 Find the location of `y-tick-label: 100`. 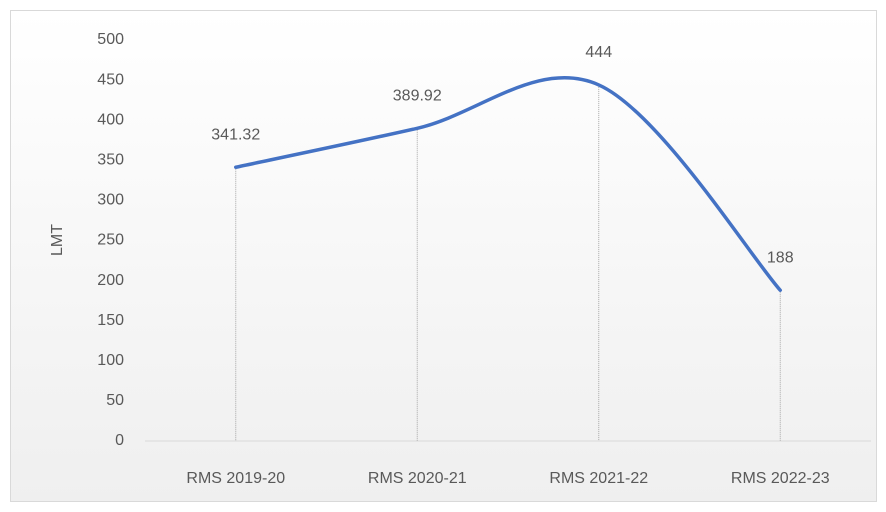

y-tick-label: 100 is located at coordinates (110, 360).